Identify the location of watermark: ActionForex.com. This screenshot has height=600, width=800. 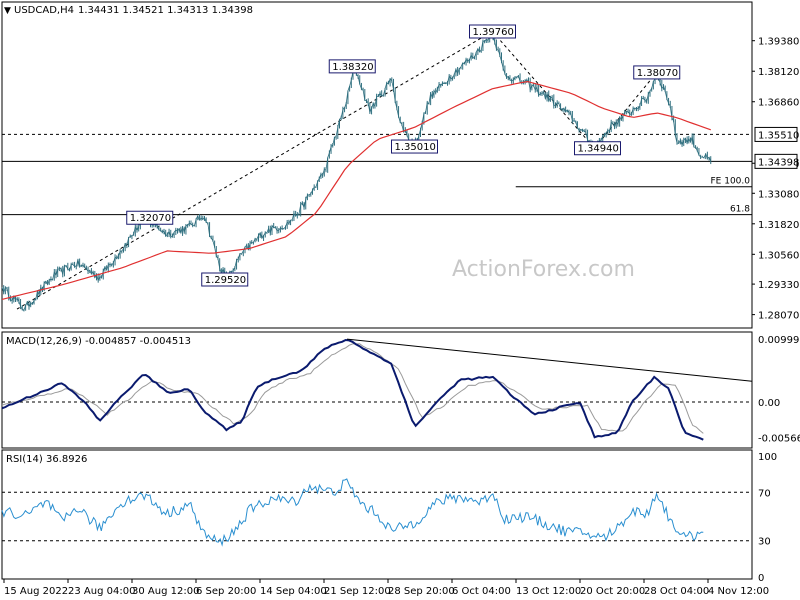
(543, 269).